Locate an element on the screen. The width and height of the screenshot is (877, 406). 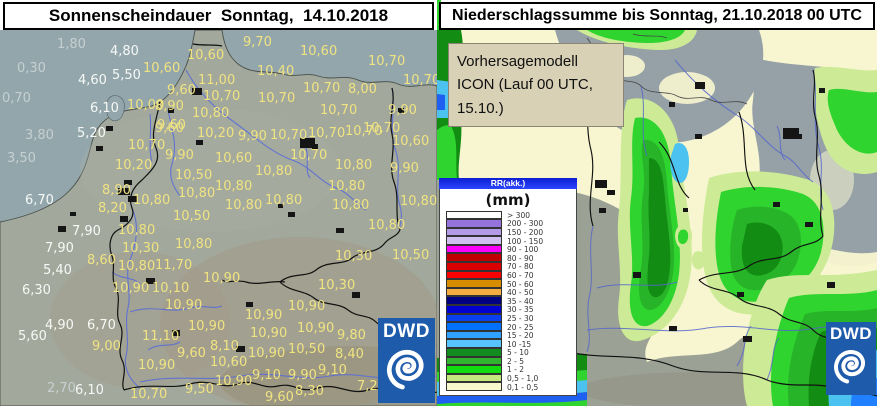
sunshine-value: 11,00 is located at coordinates (217, 80).